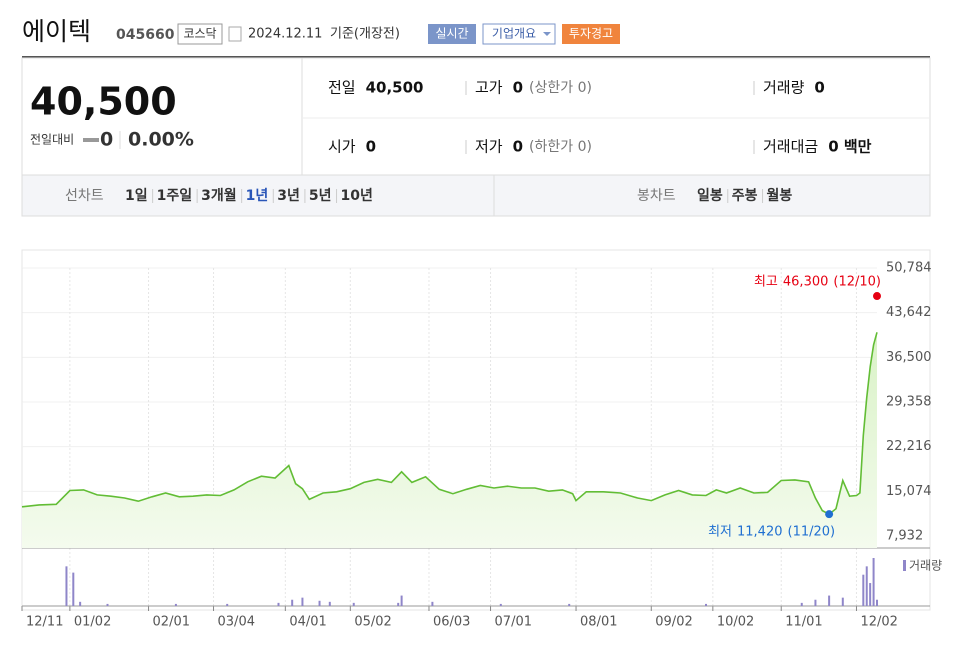  Describe the element at coordinates (320, 196) in the screenshot. I see `tab: 5년` at that location.